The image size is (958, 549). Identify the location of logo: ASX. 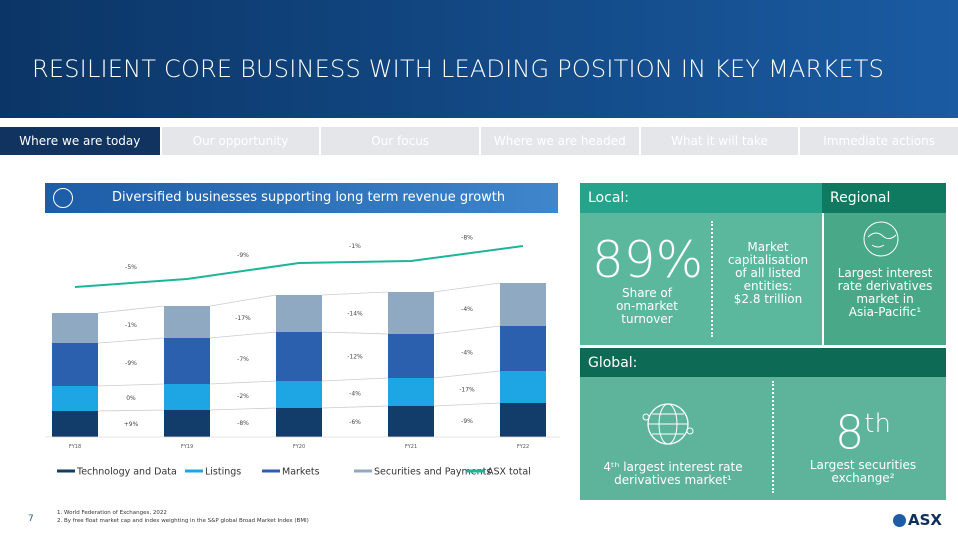
(917, 520).